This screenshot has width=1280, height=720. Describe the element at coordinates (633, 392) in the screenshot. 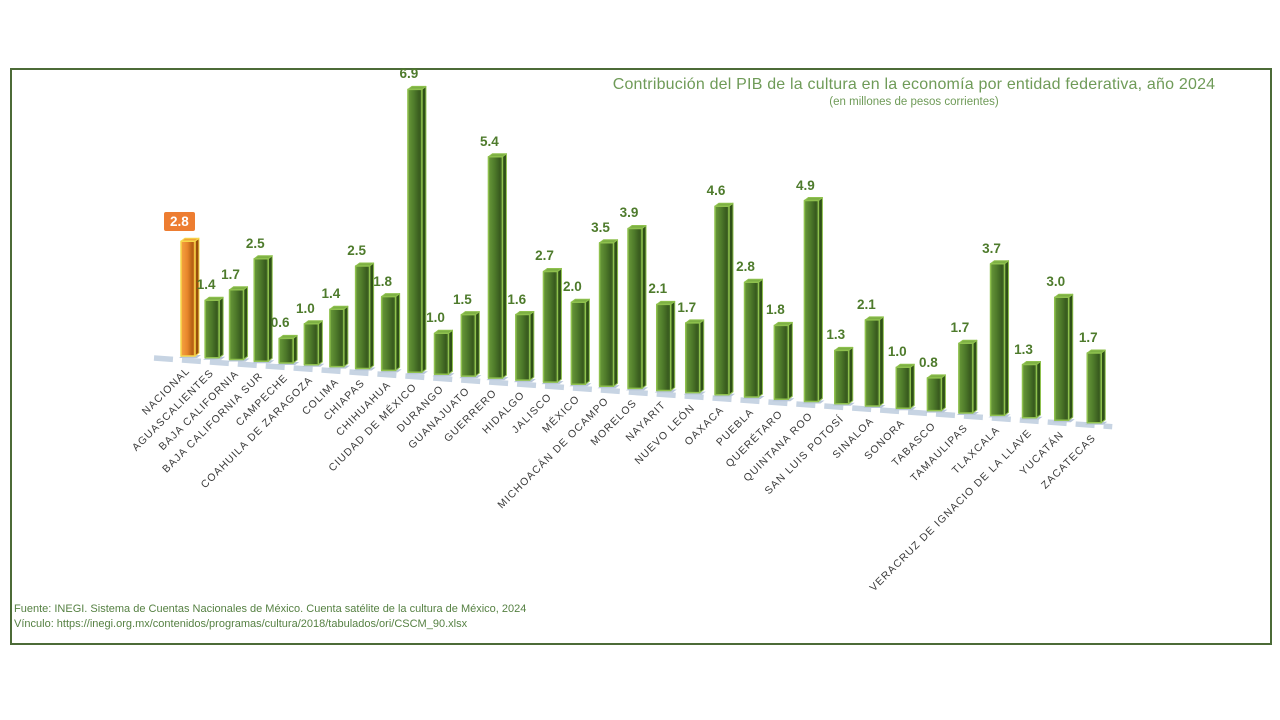

I see `floor-dashed-axis` at that location.